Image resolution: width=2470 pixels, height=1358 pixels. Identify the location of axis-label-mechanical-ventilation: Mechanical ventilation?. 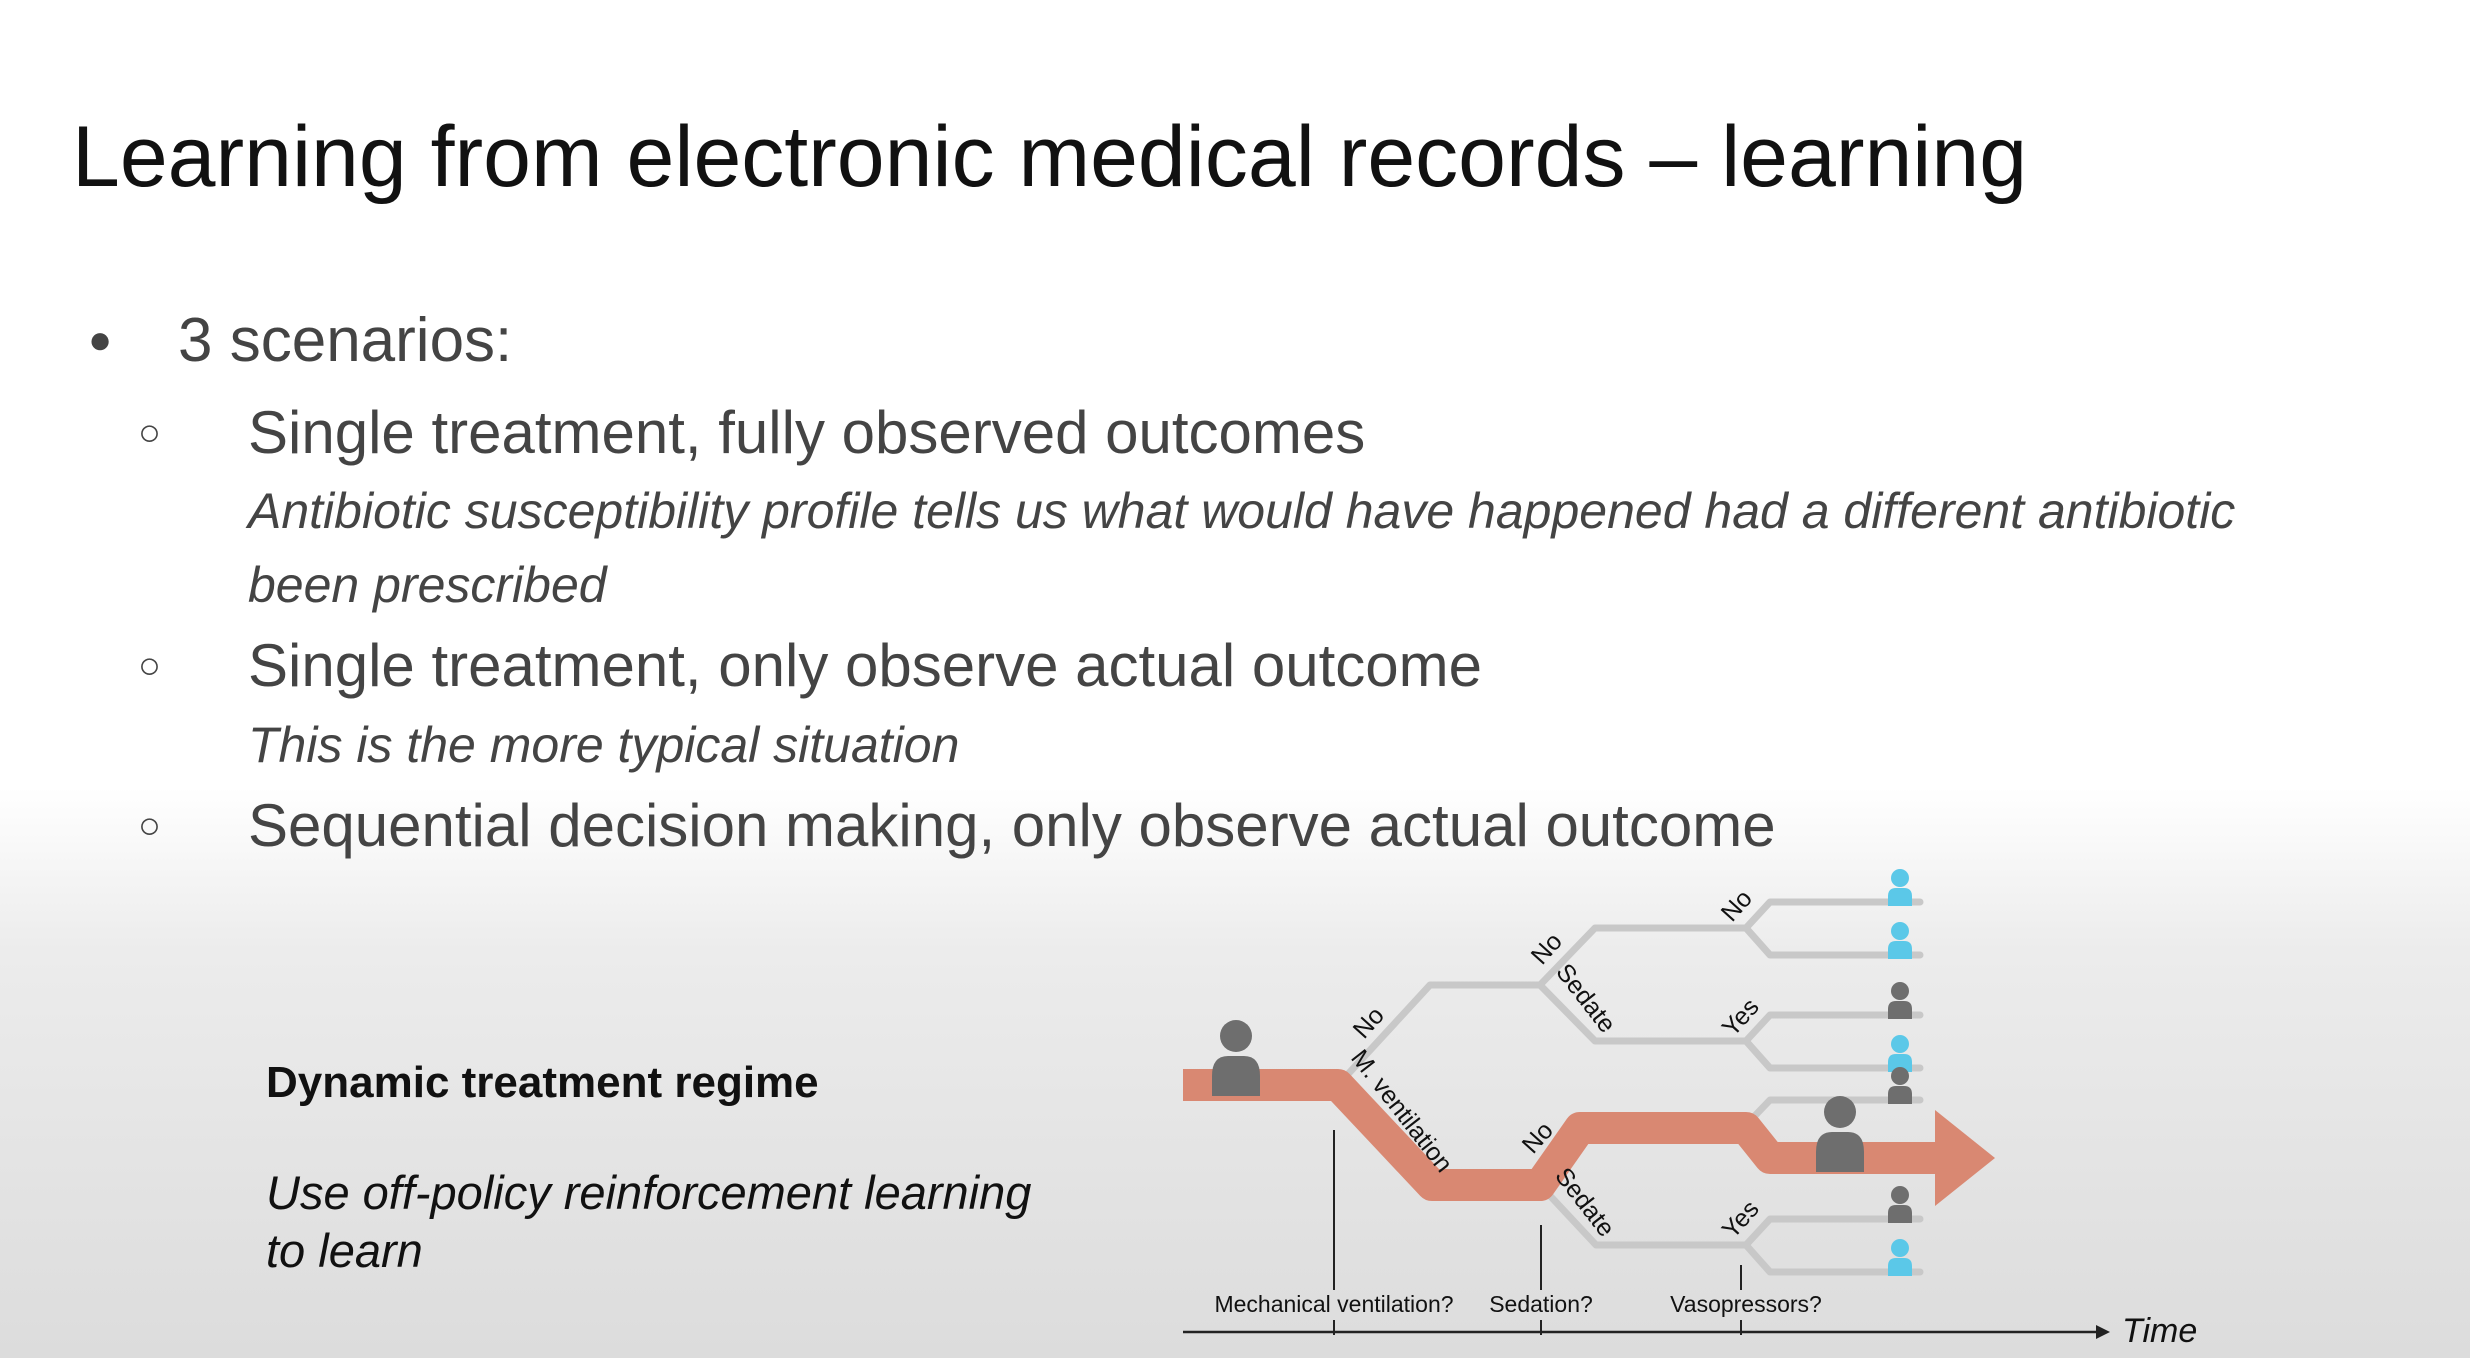
(1333, 1304).